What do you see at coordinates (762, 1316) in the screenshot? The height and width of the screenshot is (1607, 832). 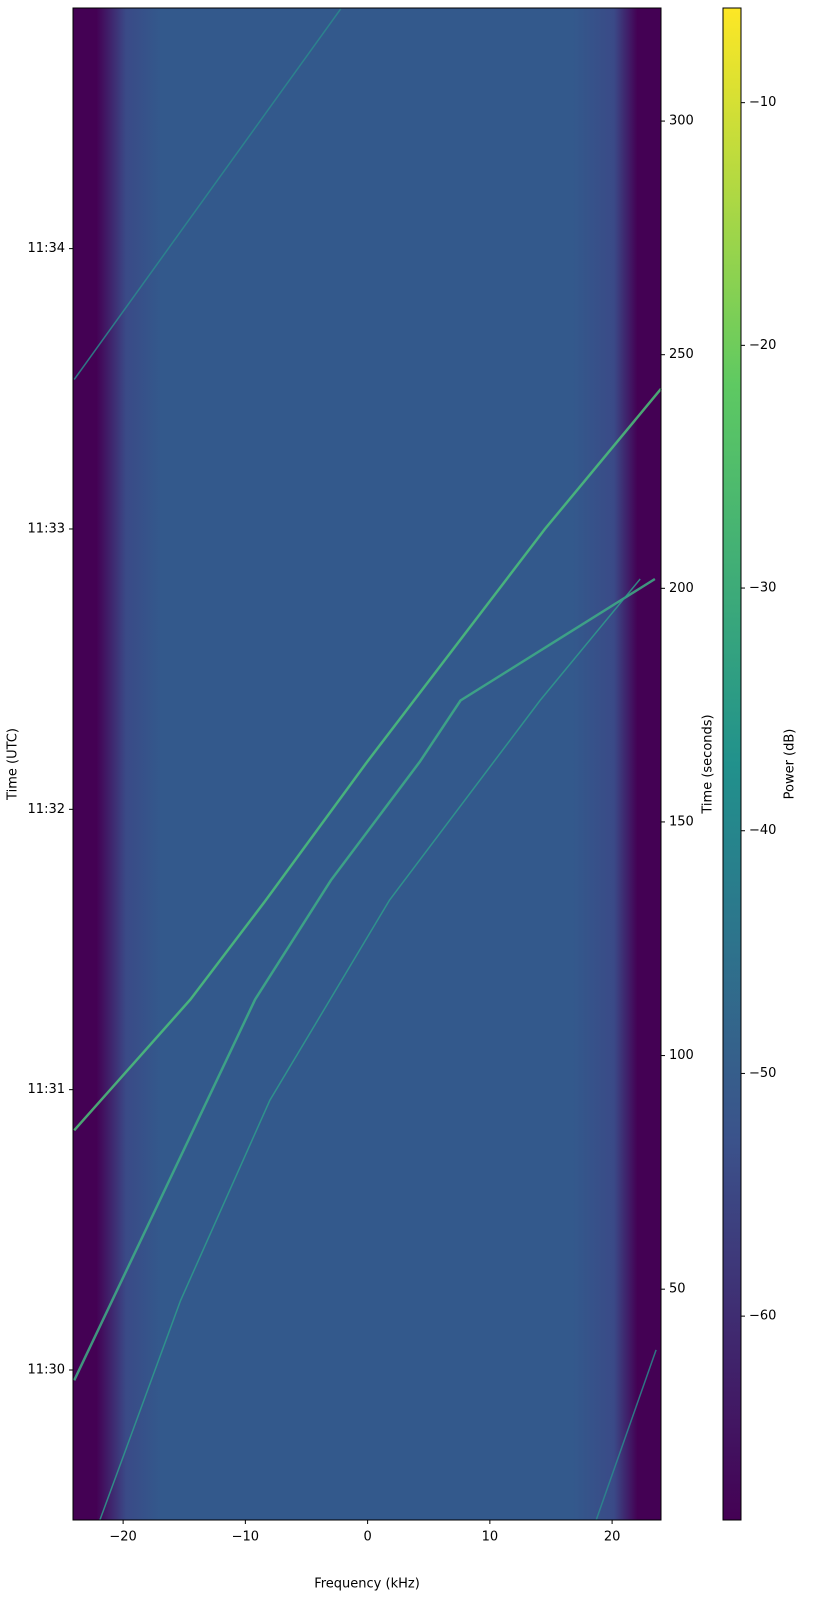 I see `colorbar-tick-label: −60` at bounding box center [762, 1316].